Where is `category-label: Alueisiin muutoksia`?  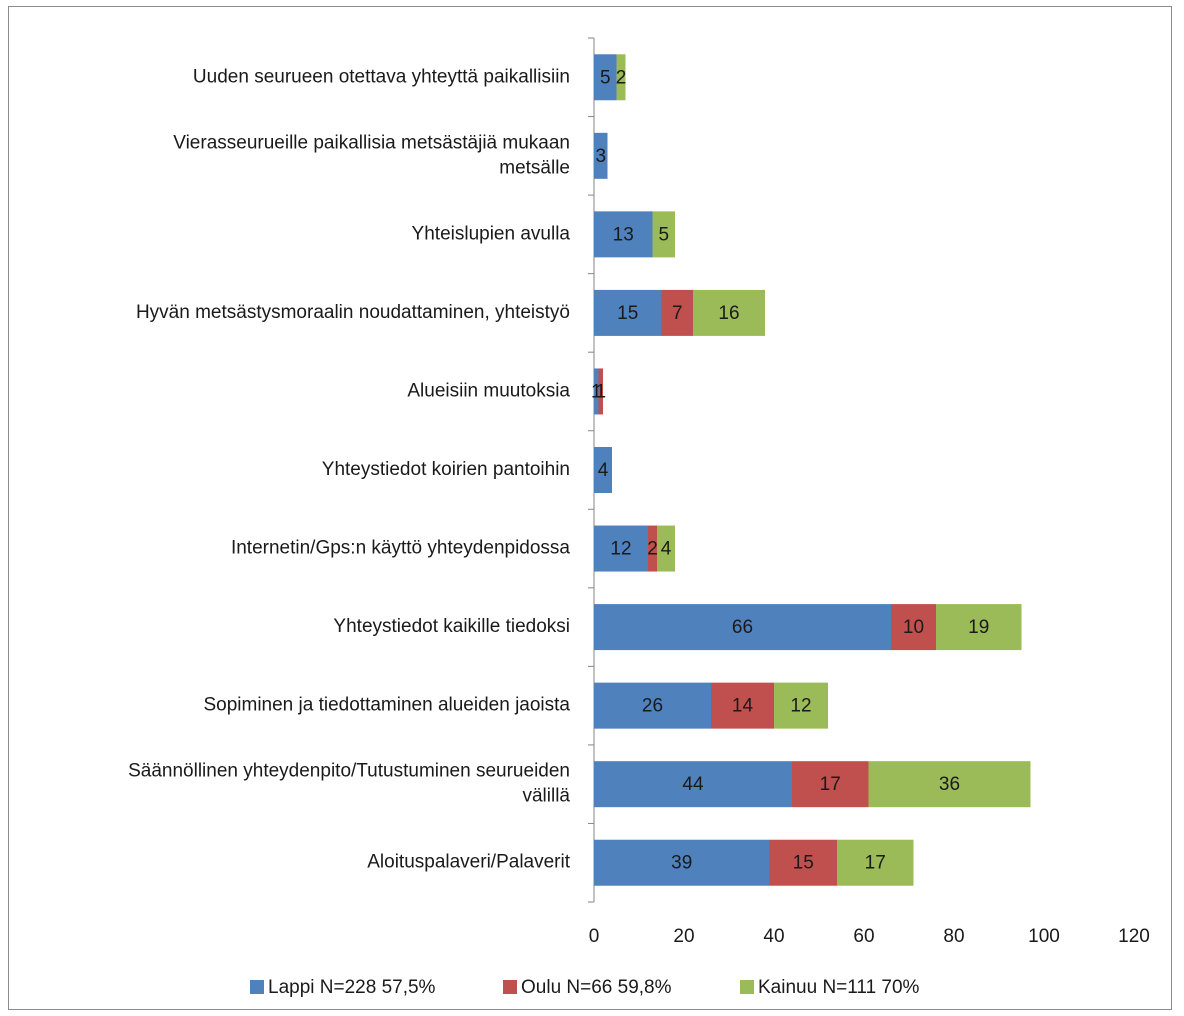 category-label: Alueisiin muutoksia is located at coordinates (488, 390).